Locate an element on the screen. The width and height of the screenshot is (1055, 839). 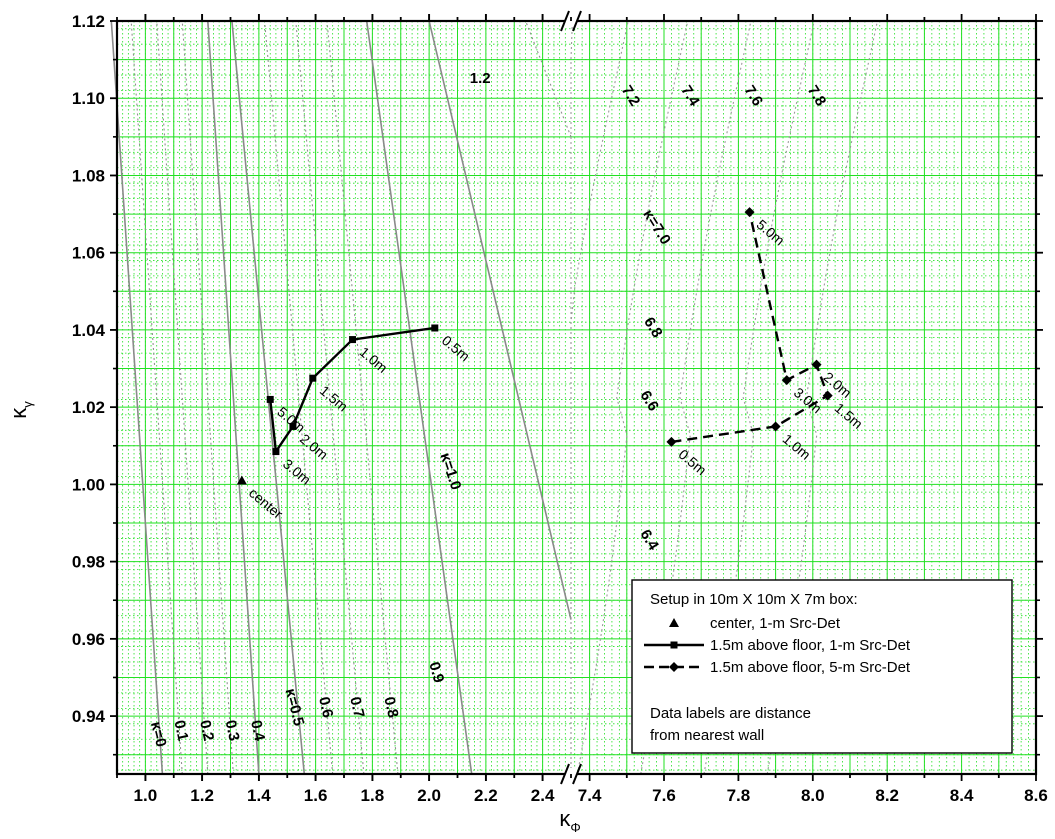
x-tick-label: 8.2 is located at coordinates (887, 795).